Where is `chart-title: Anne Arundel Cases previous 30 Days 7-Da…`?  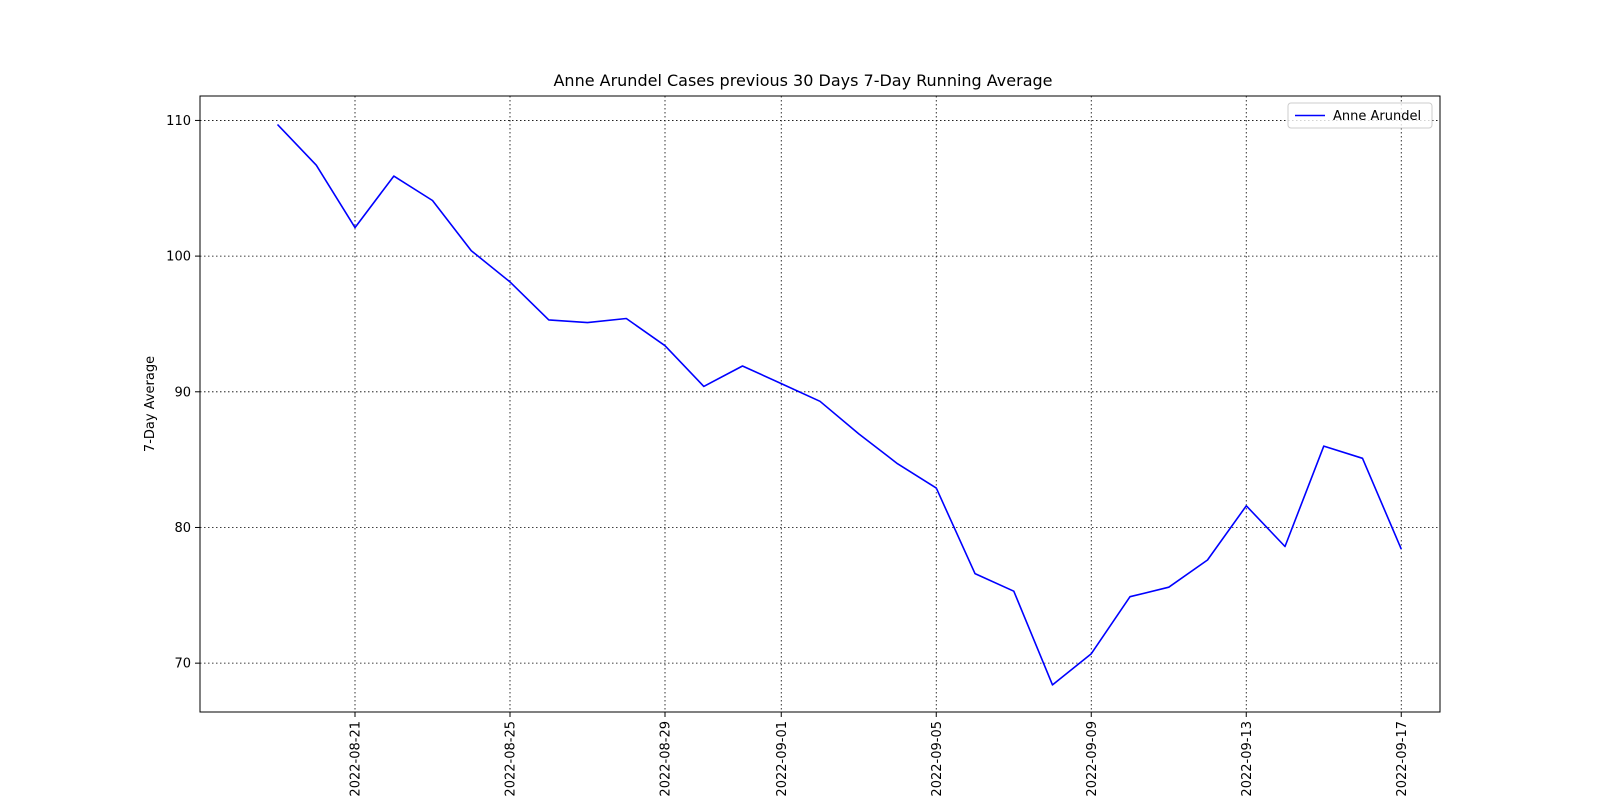
chart-title: Anne Arundel Cases previous 30 Days 7-Da… is located at coordinates (802, 80).